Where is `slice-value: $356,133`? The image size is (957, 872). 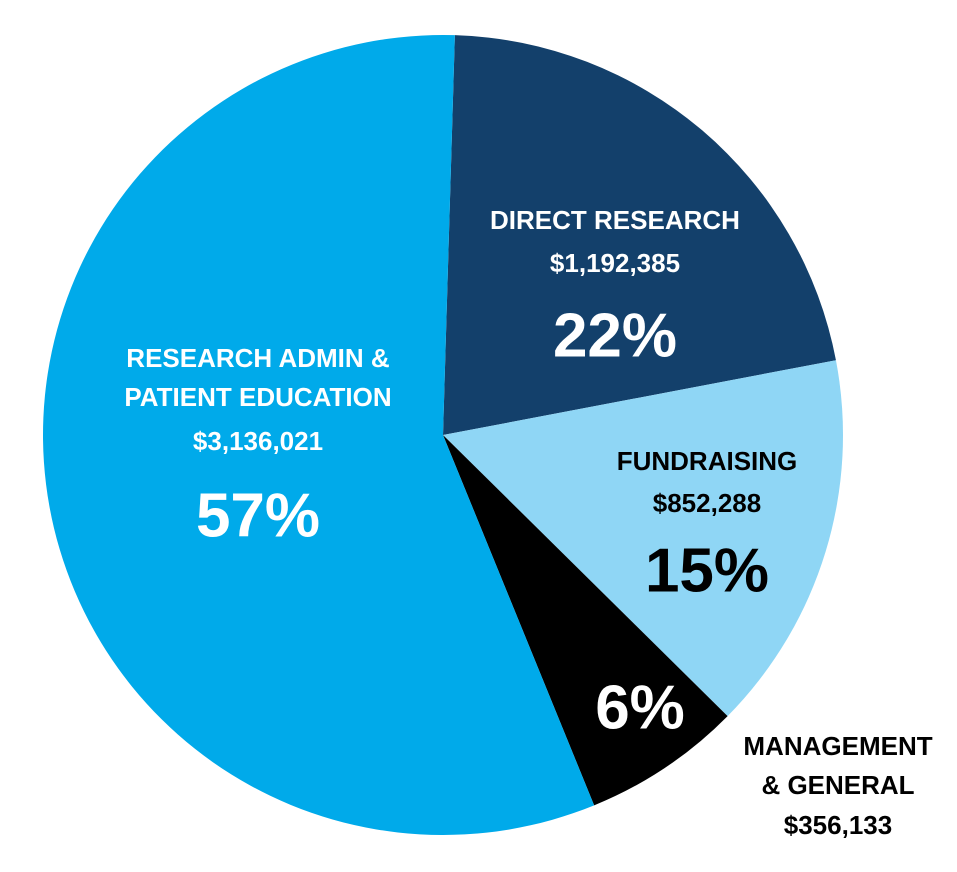 slice-value: $356,133 is located at coordinates (838, 825).